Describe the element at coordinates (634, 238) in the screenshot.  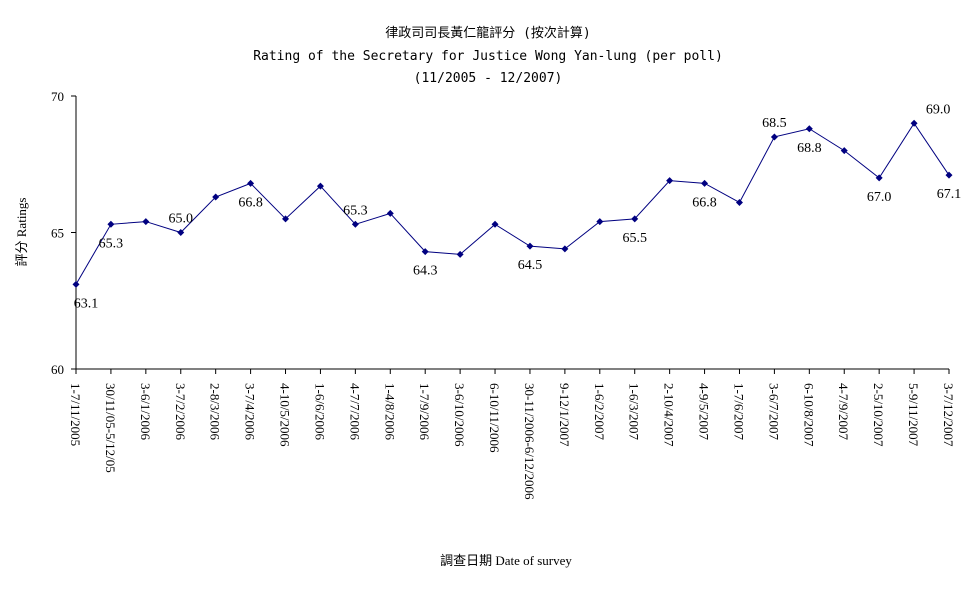
I see `data-label: 65.5` at that location.